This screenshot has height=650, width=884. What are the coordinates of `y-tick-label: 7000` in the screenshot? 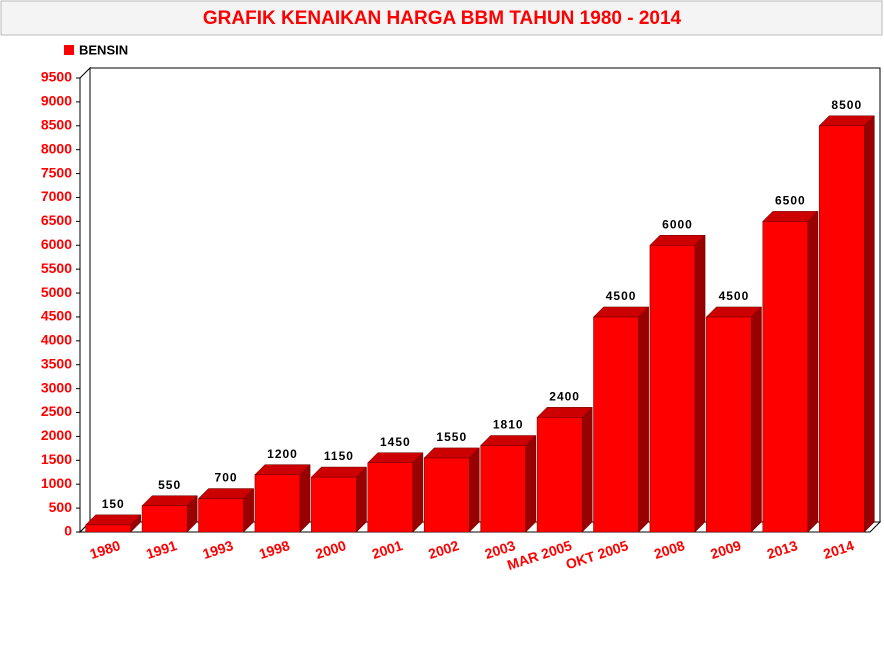 It's located at (56, 196).